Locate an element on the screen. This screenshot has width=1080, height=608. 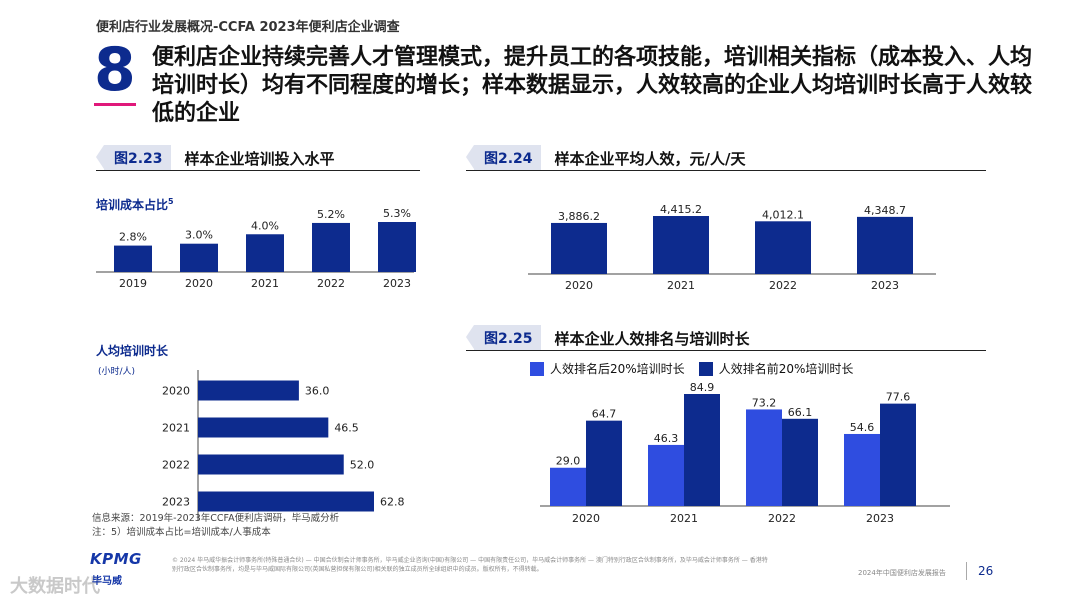
data-label: 4,415.2 is located at coordinates (681, 209).